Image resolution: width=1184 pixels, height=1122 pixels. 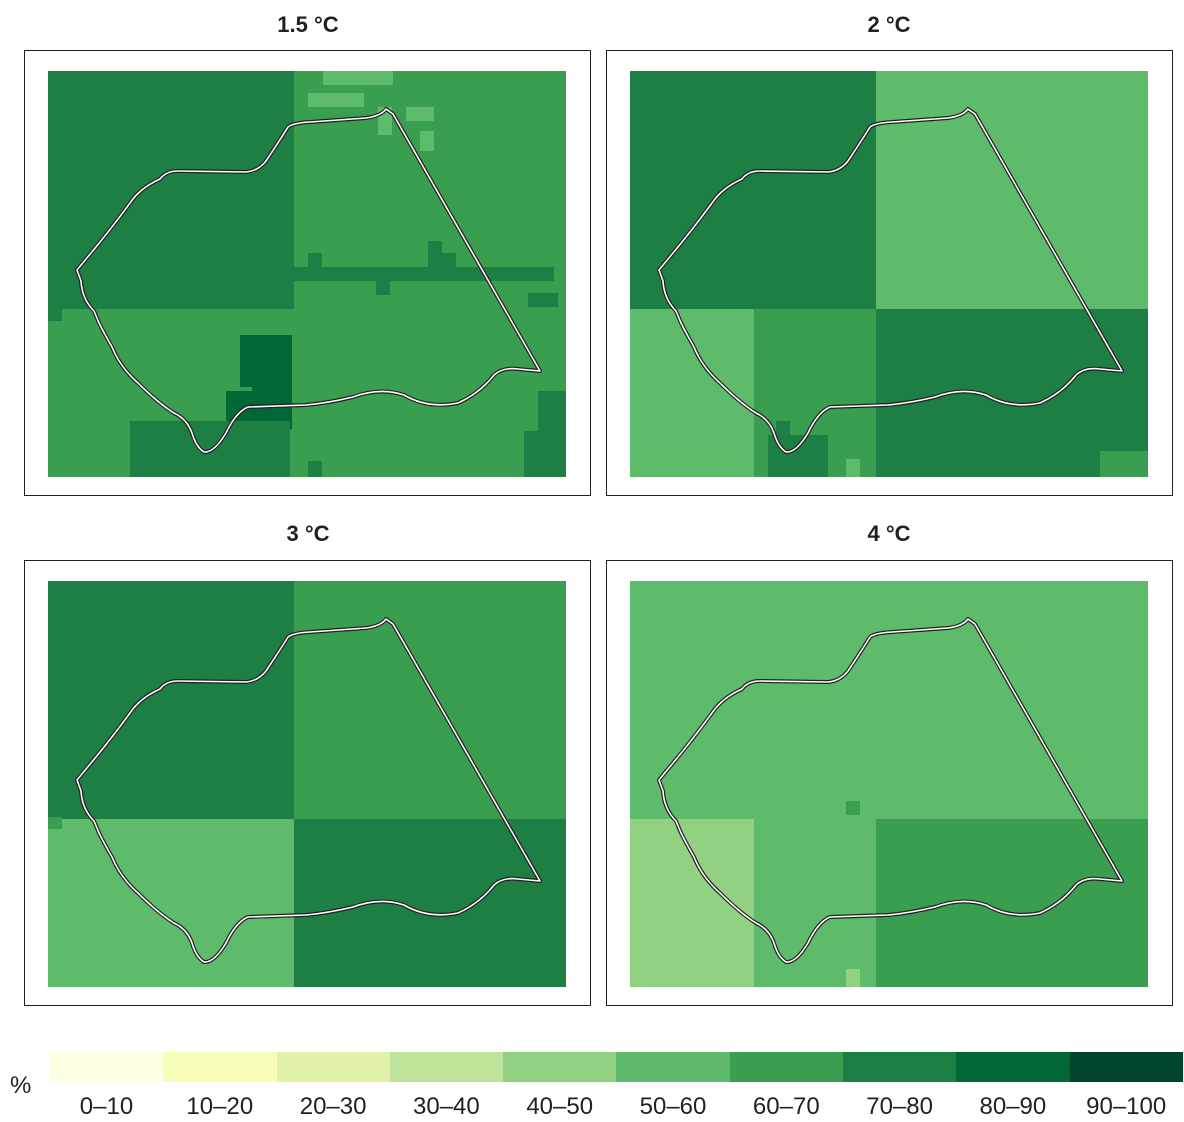 I want to click on legend-label-1: 10–20, so click(x=220, y=1106).